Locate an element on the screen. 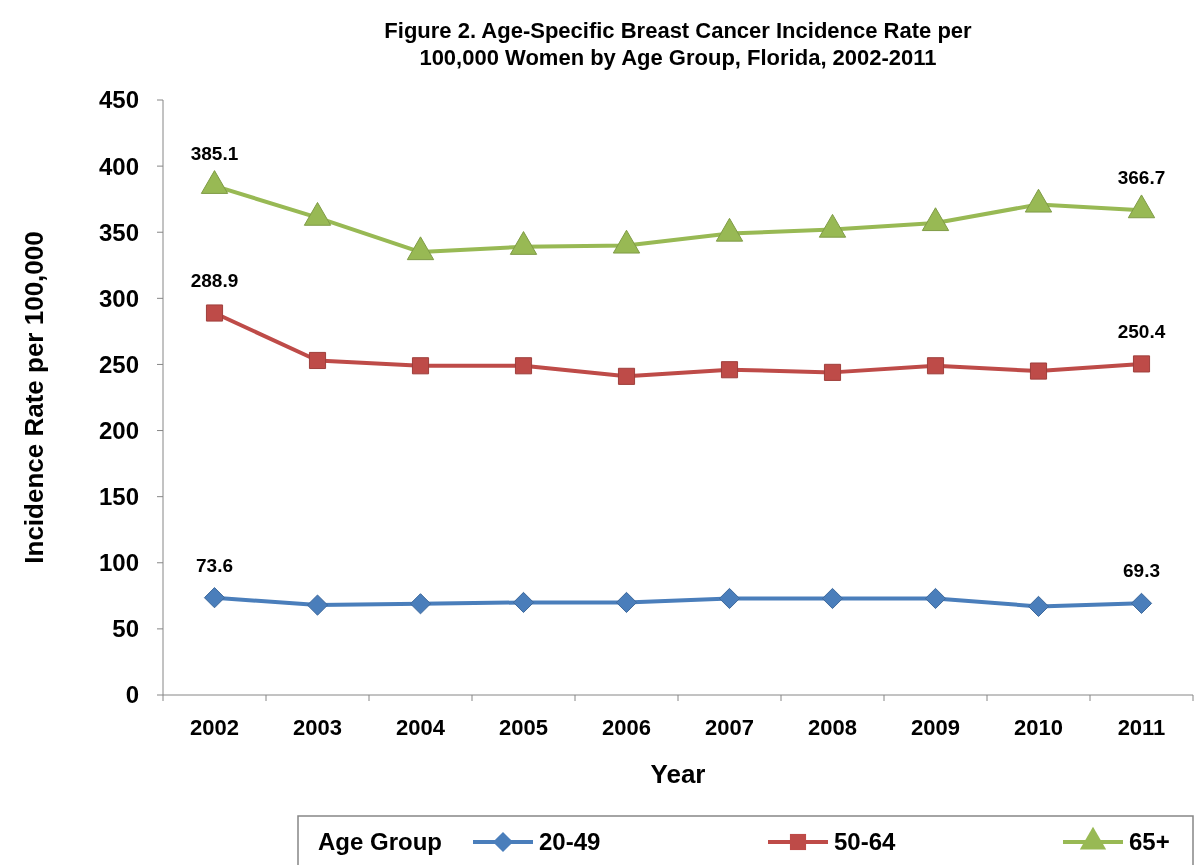  x-tick-label: 2004 is located at coordinates (421, 727).